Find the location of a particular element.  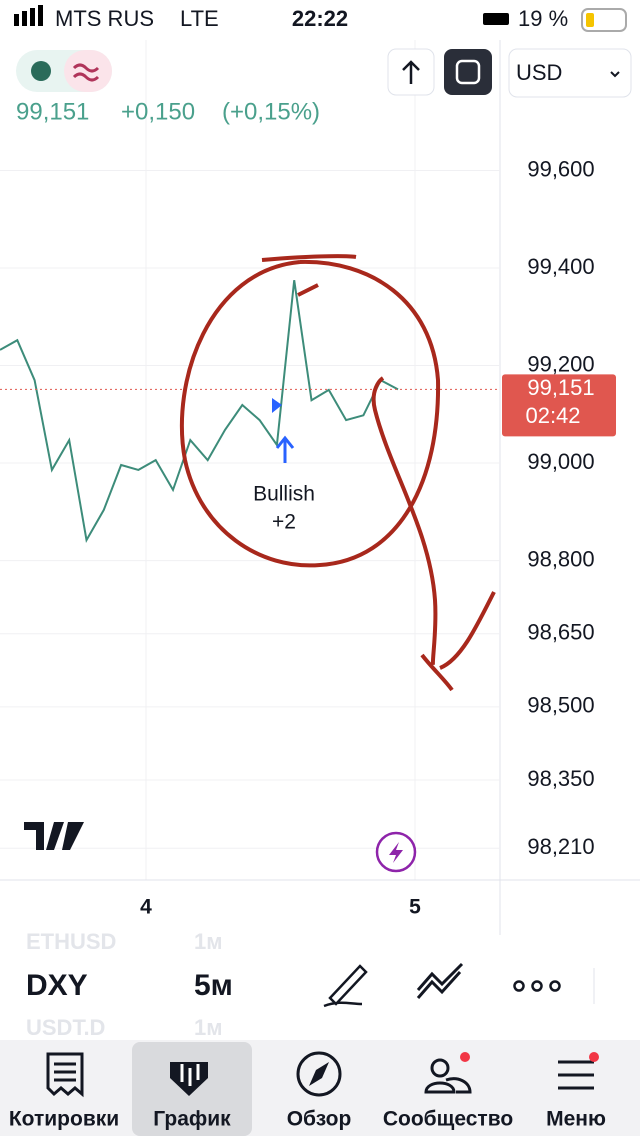

tradingview-logo is located at coordinates (54, 836).